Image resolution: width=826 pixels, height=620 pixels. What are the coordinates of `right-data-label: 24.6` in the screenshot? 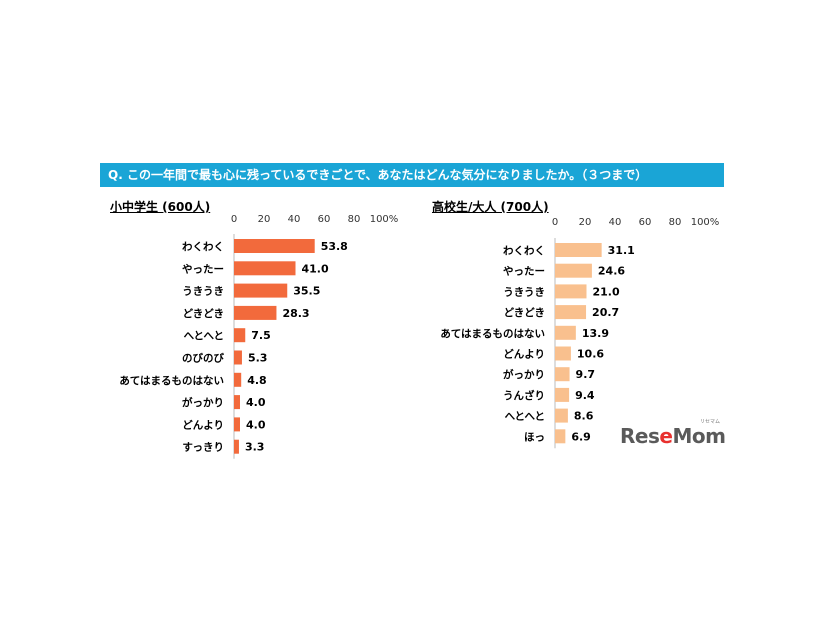 It's located at (611, 271).